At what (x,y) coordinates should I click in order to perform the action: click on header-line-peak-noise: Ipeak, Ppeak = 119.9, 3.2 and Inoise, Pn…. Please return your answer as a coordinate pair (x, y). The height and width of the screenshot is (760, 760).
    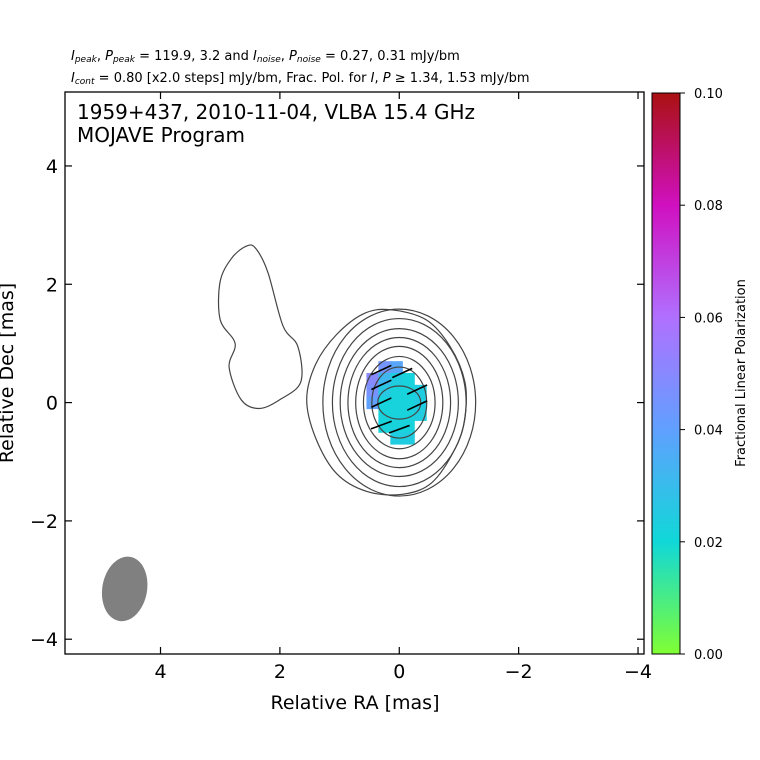
    Looking at the image, I should click on (265, 57).